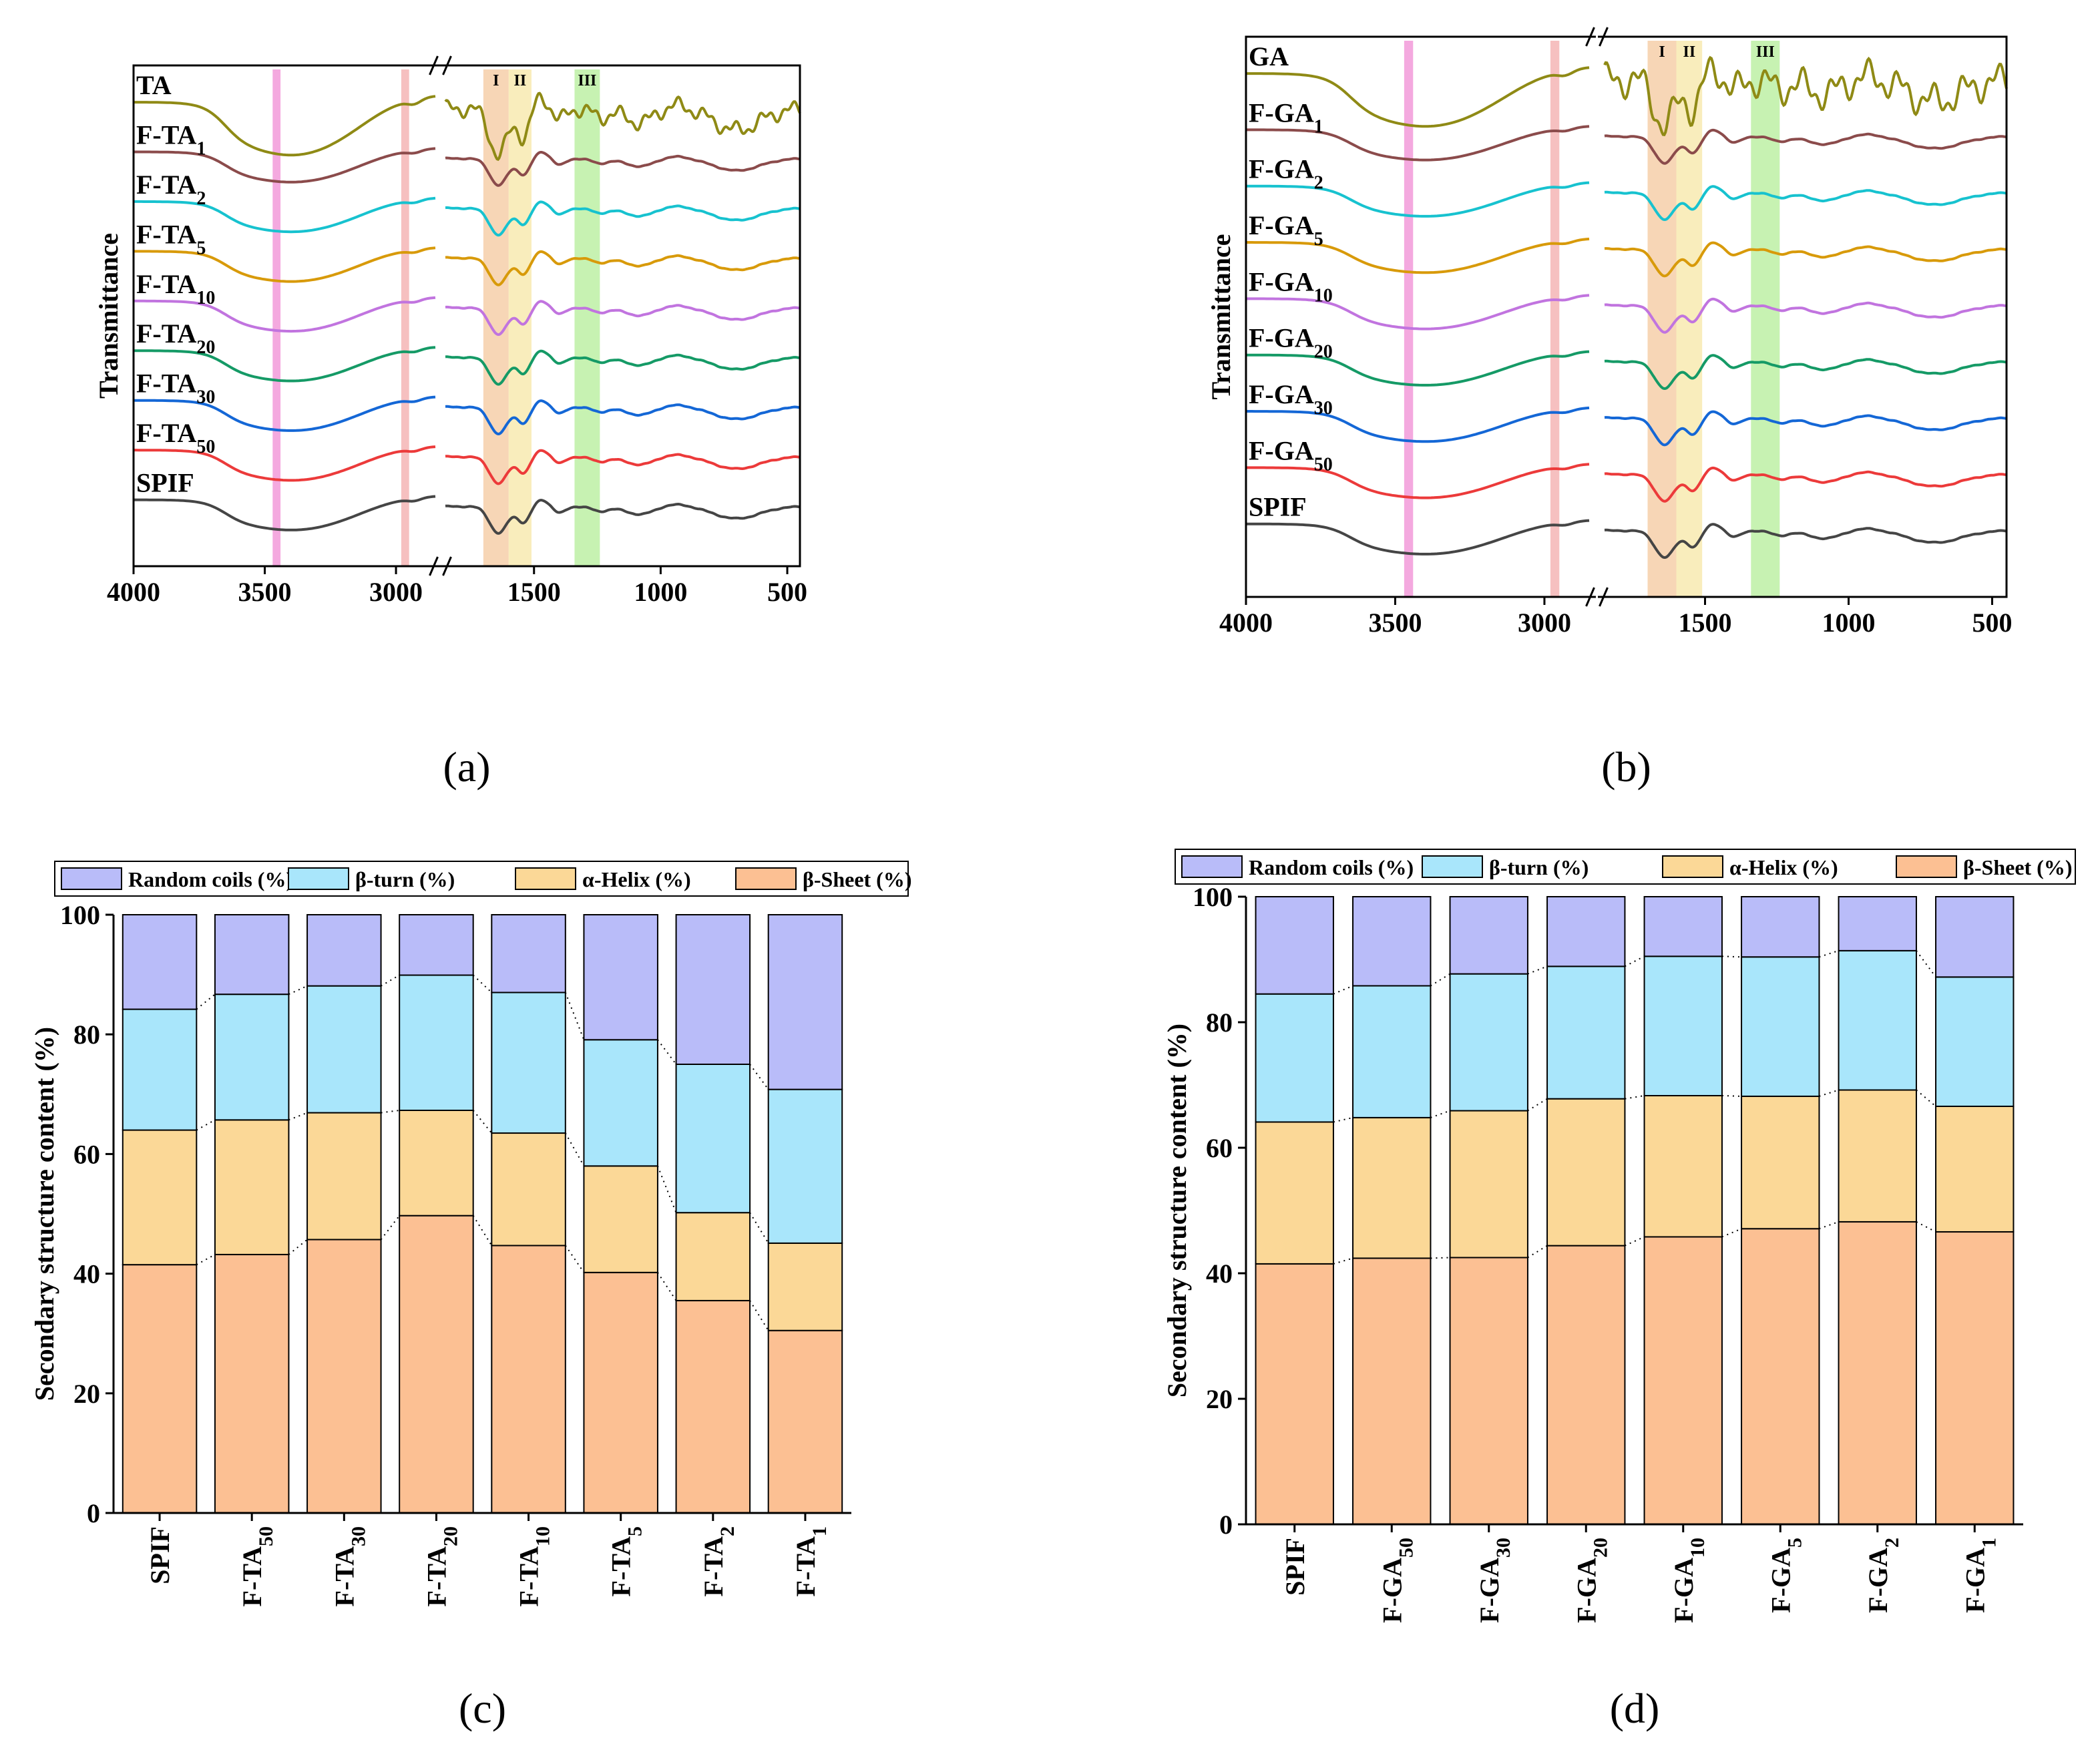 The width and height of the screenshot is (2100, 1752). I want to click on x-tick-label-b-4: 1000, so click(1849, 623).